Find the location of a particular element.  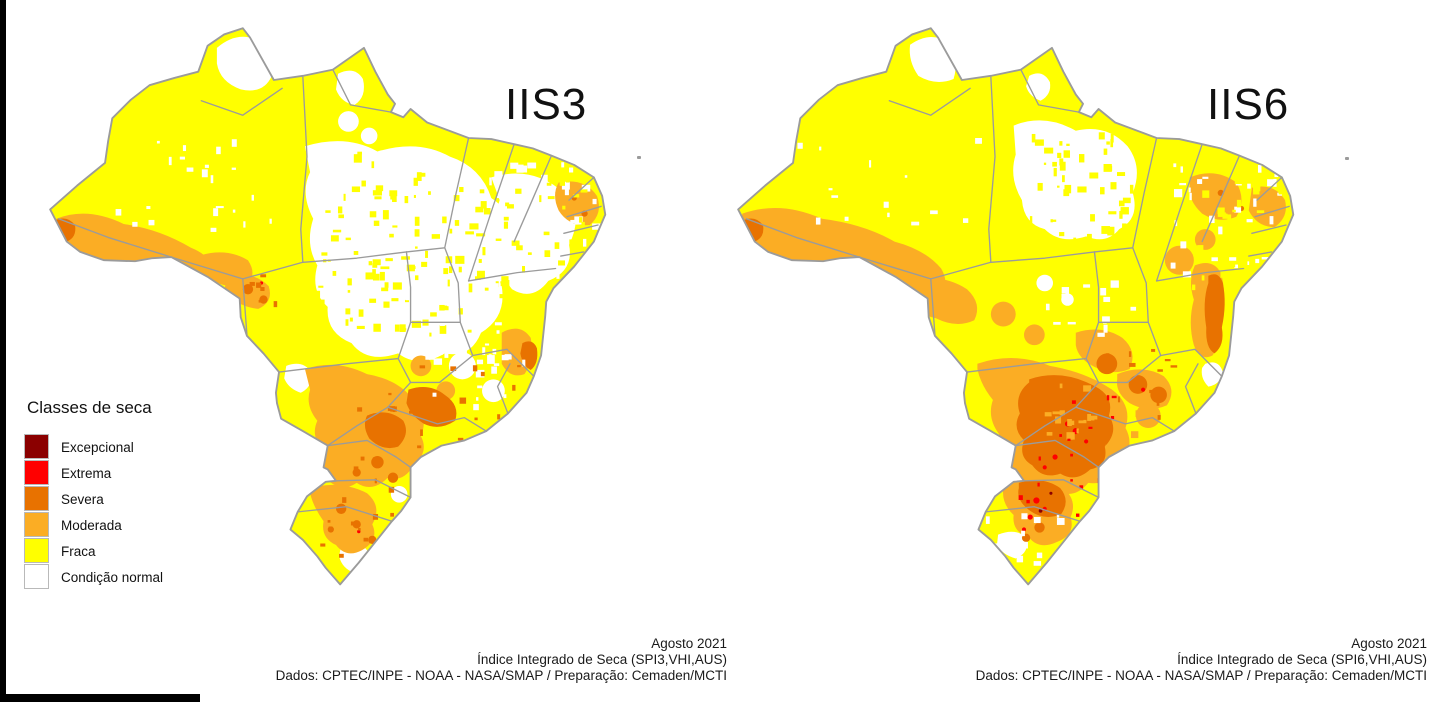

swatch-excepcional is located at coordinates (36, 446).